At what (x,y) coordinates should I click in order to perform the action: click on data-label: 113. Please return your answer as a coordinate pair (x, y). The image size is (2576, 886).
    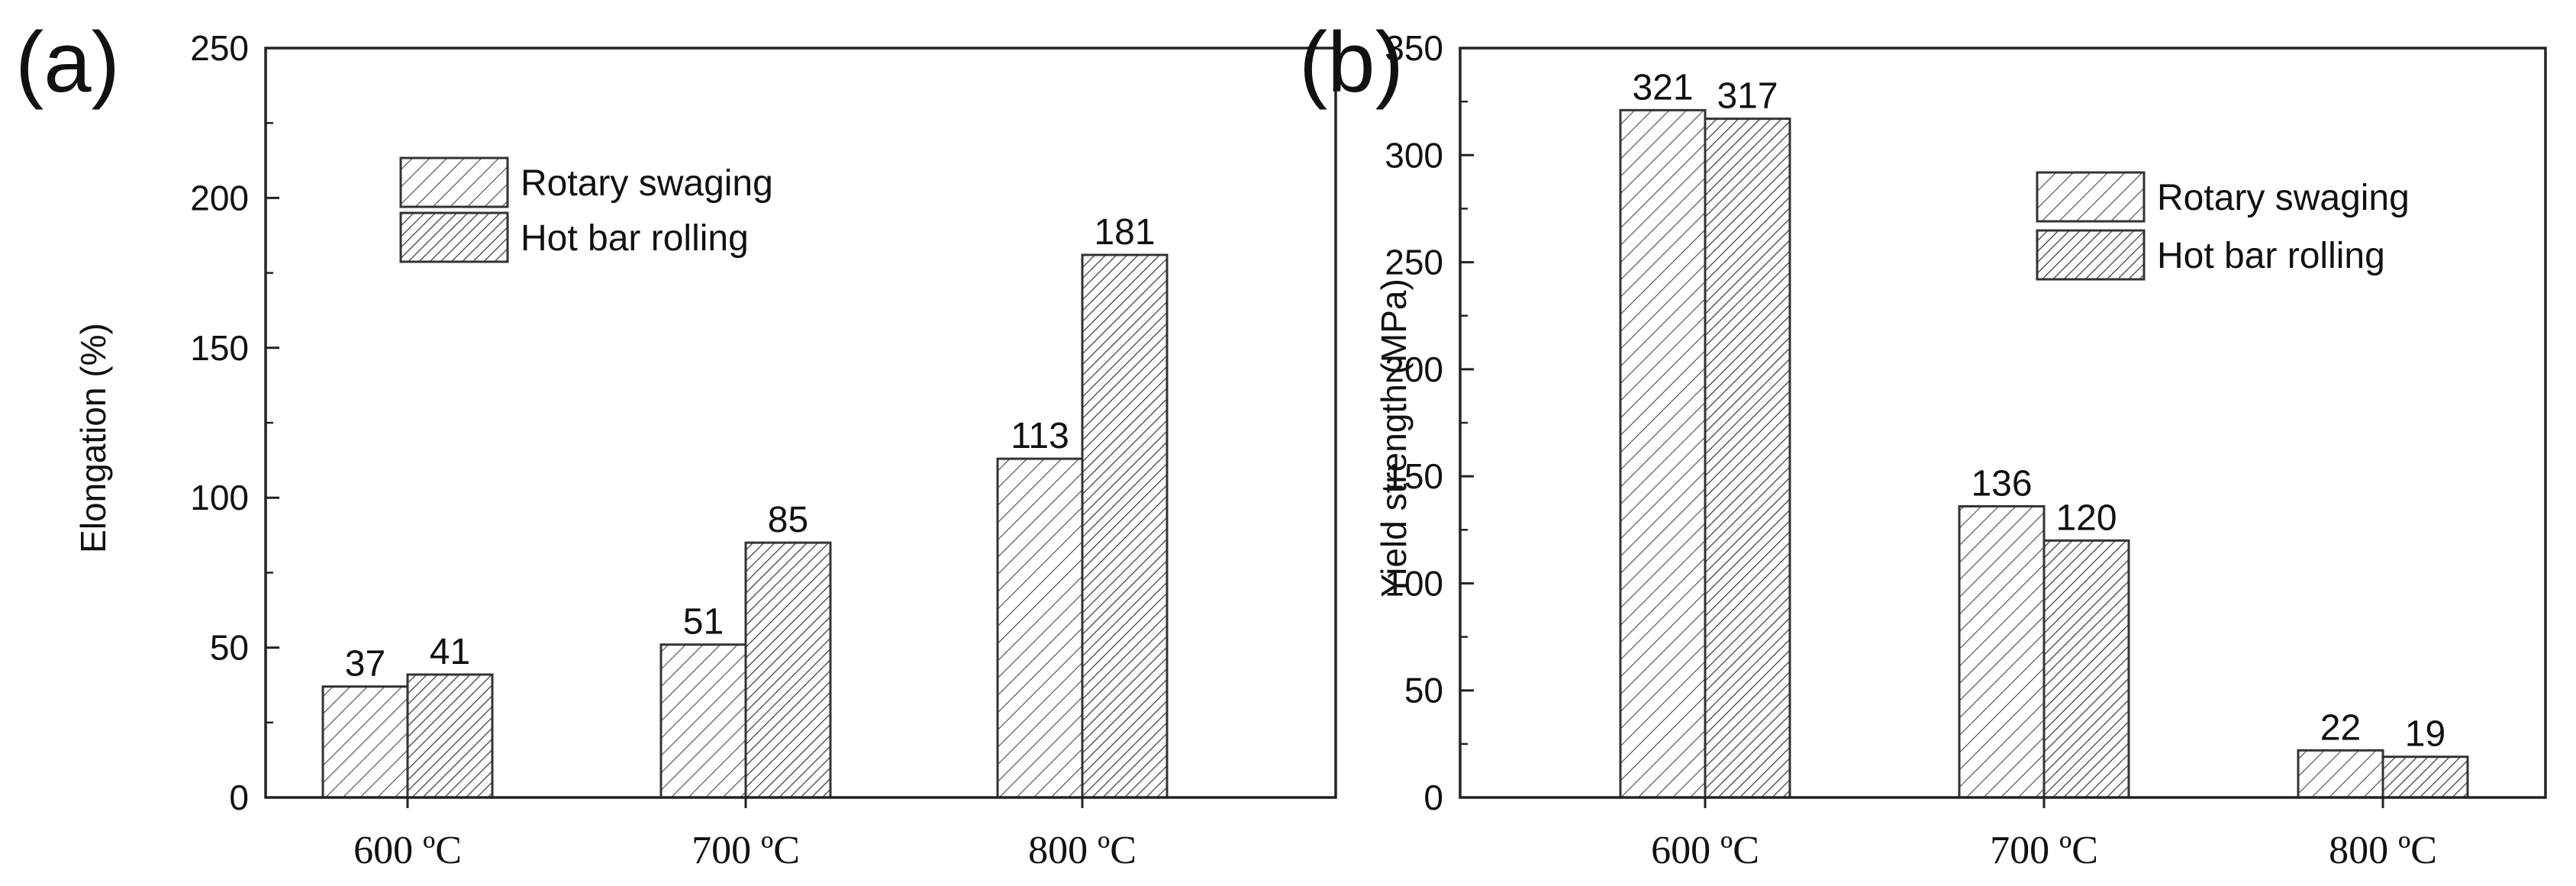
    Looking at the image, I should click on (1040, 436).